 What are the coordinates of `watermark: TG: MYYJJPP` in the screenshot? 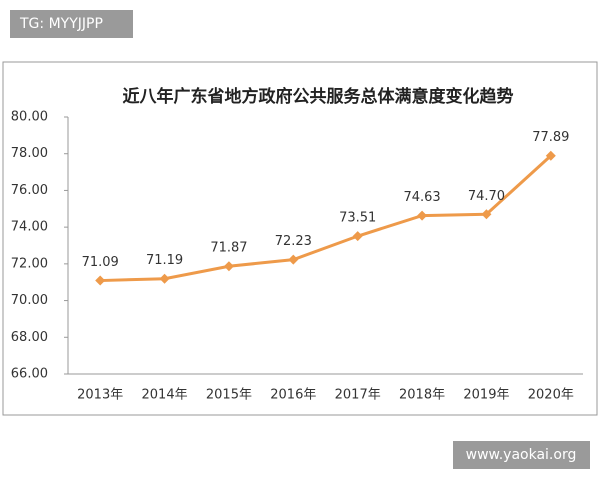 It's located at (61, 24).